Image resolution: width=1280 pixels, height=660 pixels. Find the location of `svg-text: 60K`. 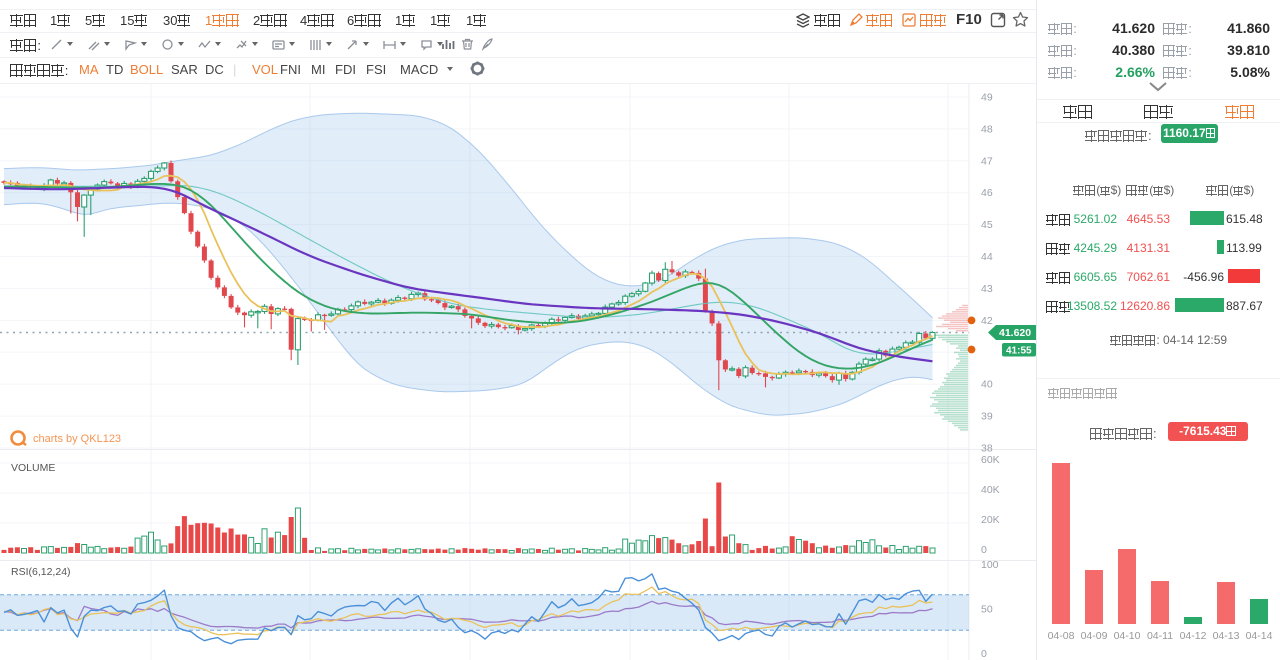

svg-text: 60K is located at coordinates (990, 460).